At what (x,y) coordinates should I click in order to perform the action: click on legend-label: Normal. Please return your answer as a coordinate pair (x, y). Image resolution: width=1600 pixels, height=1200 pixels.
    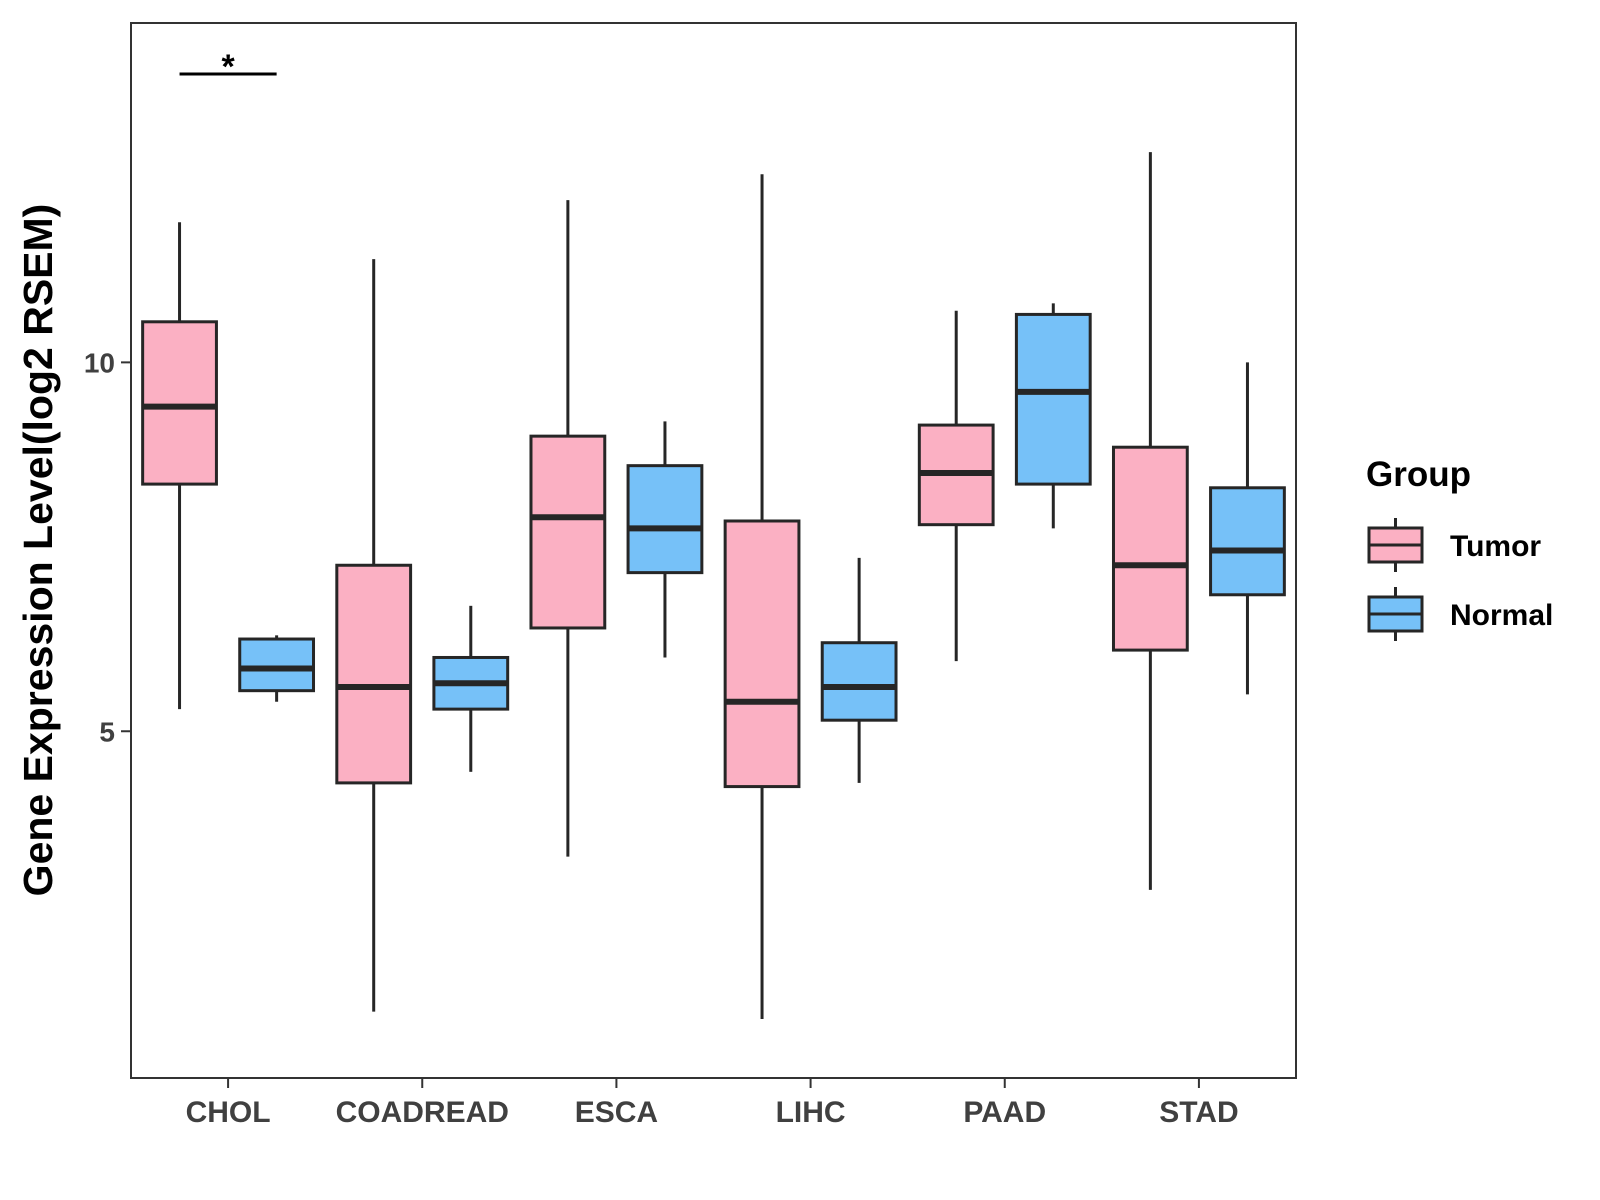
    Looking at the image, I should click on (1501, 615).